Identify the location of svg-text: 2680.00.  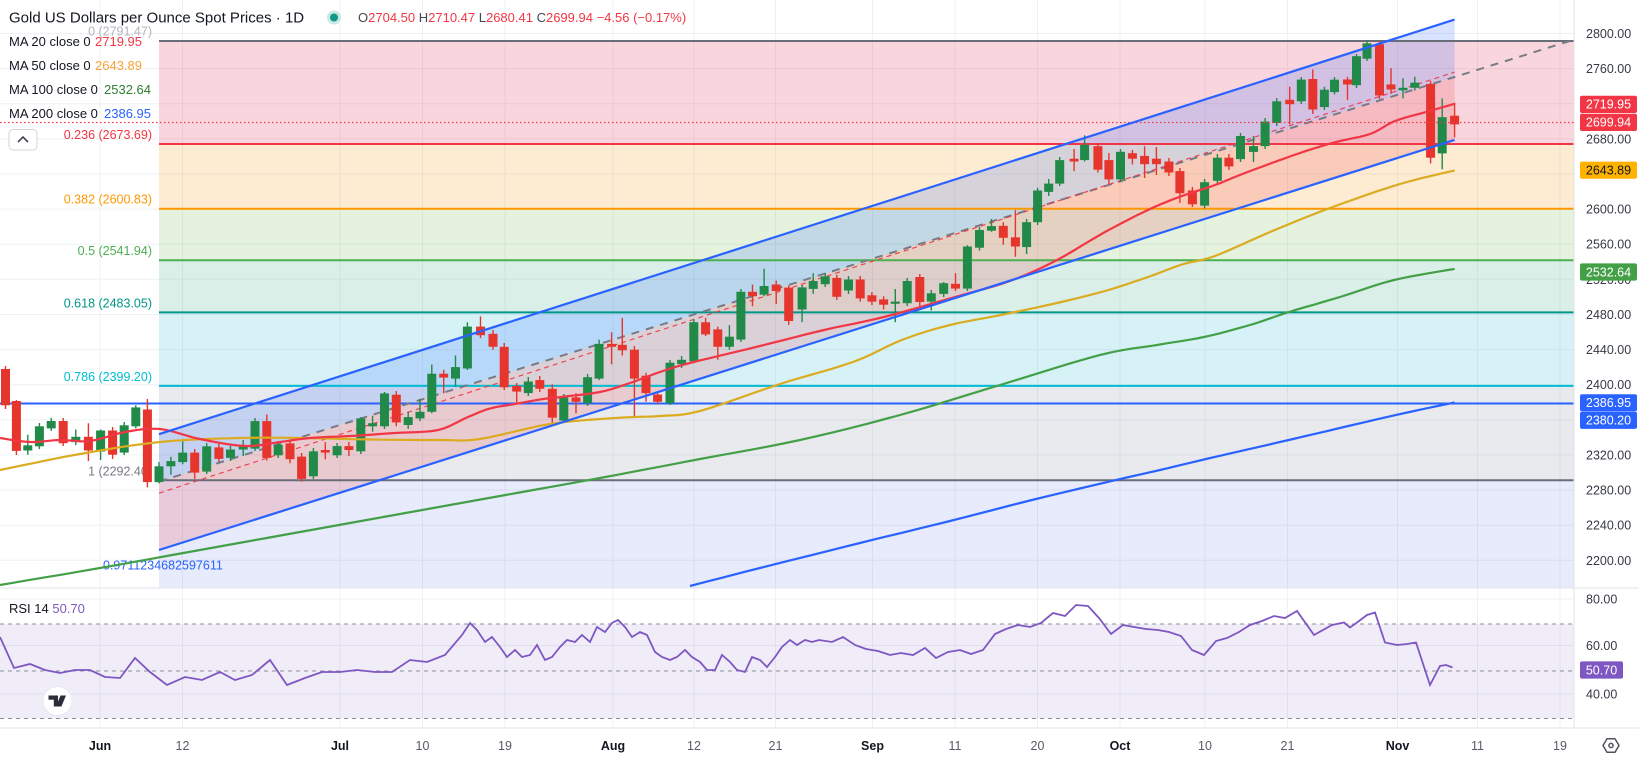
(1608, 139).